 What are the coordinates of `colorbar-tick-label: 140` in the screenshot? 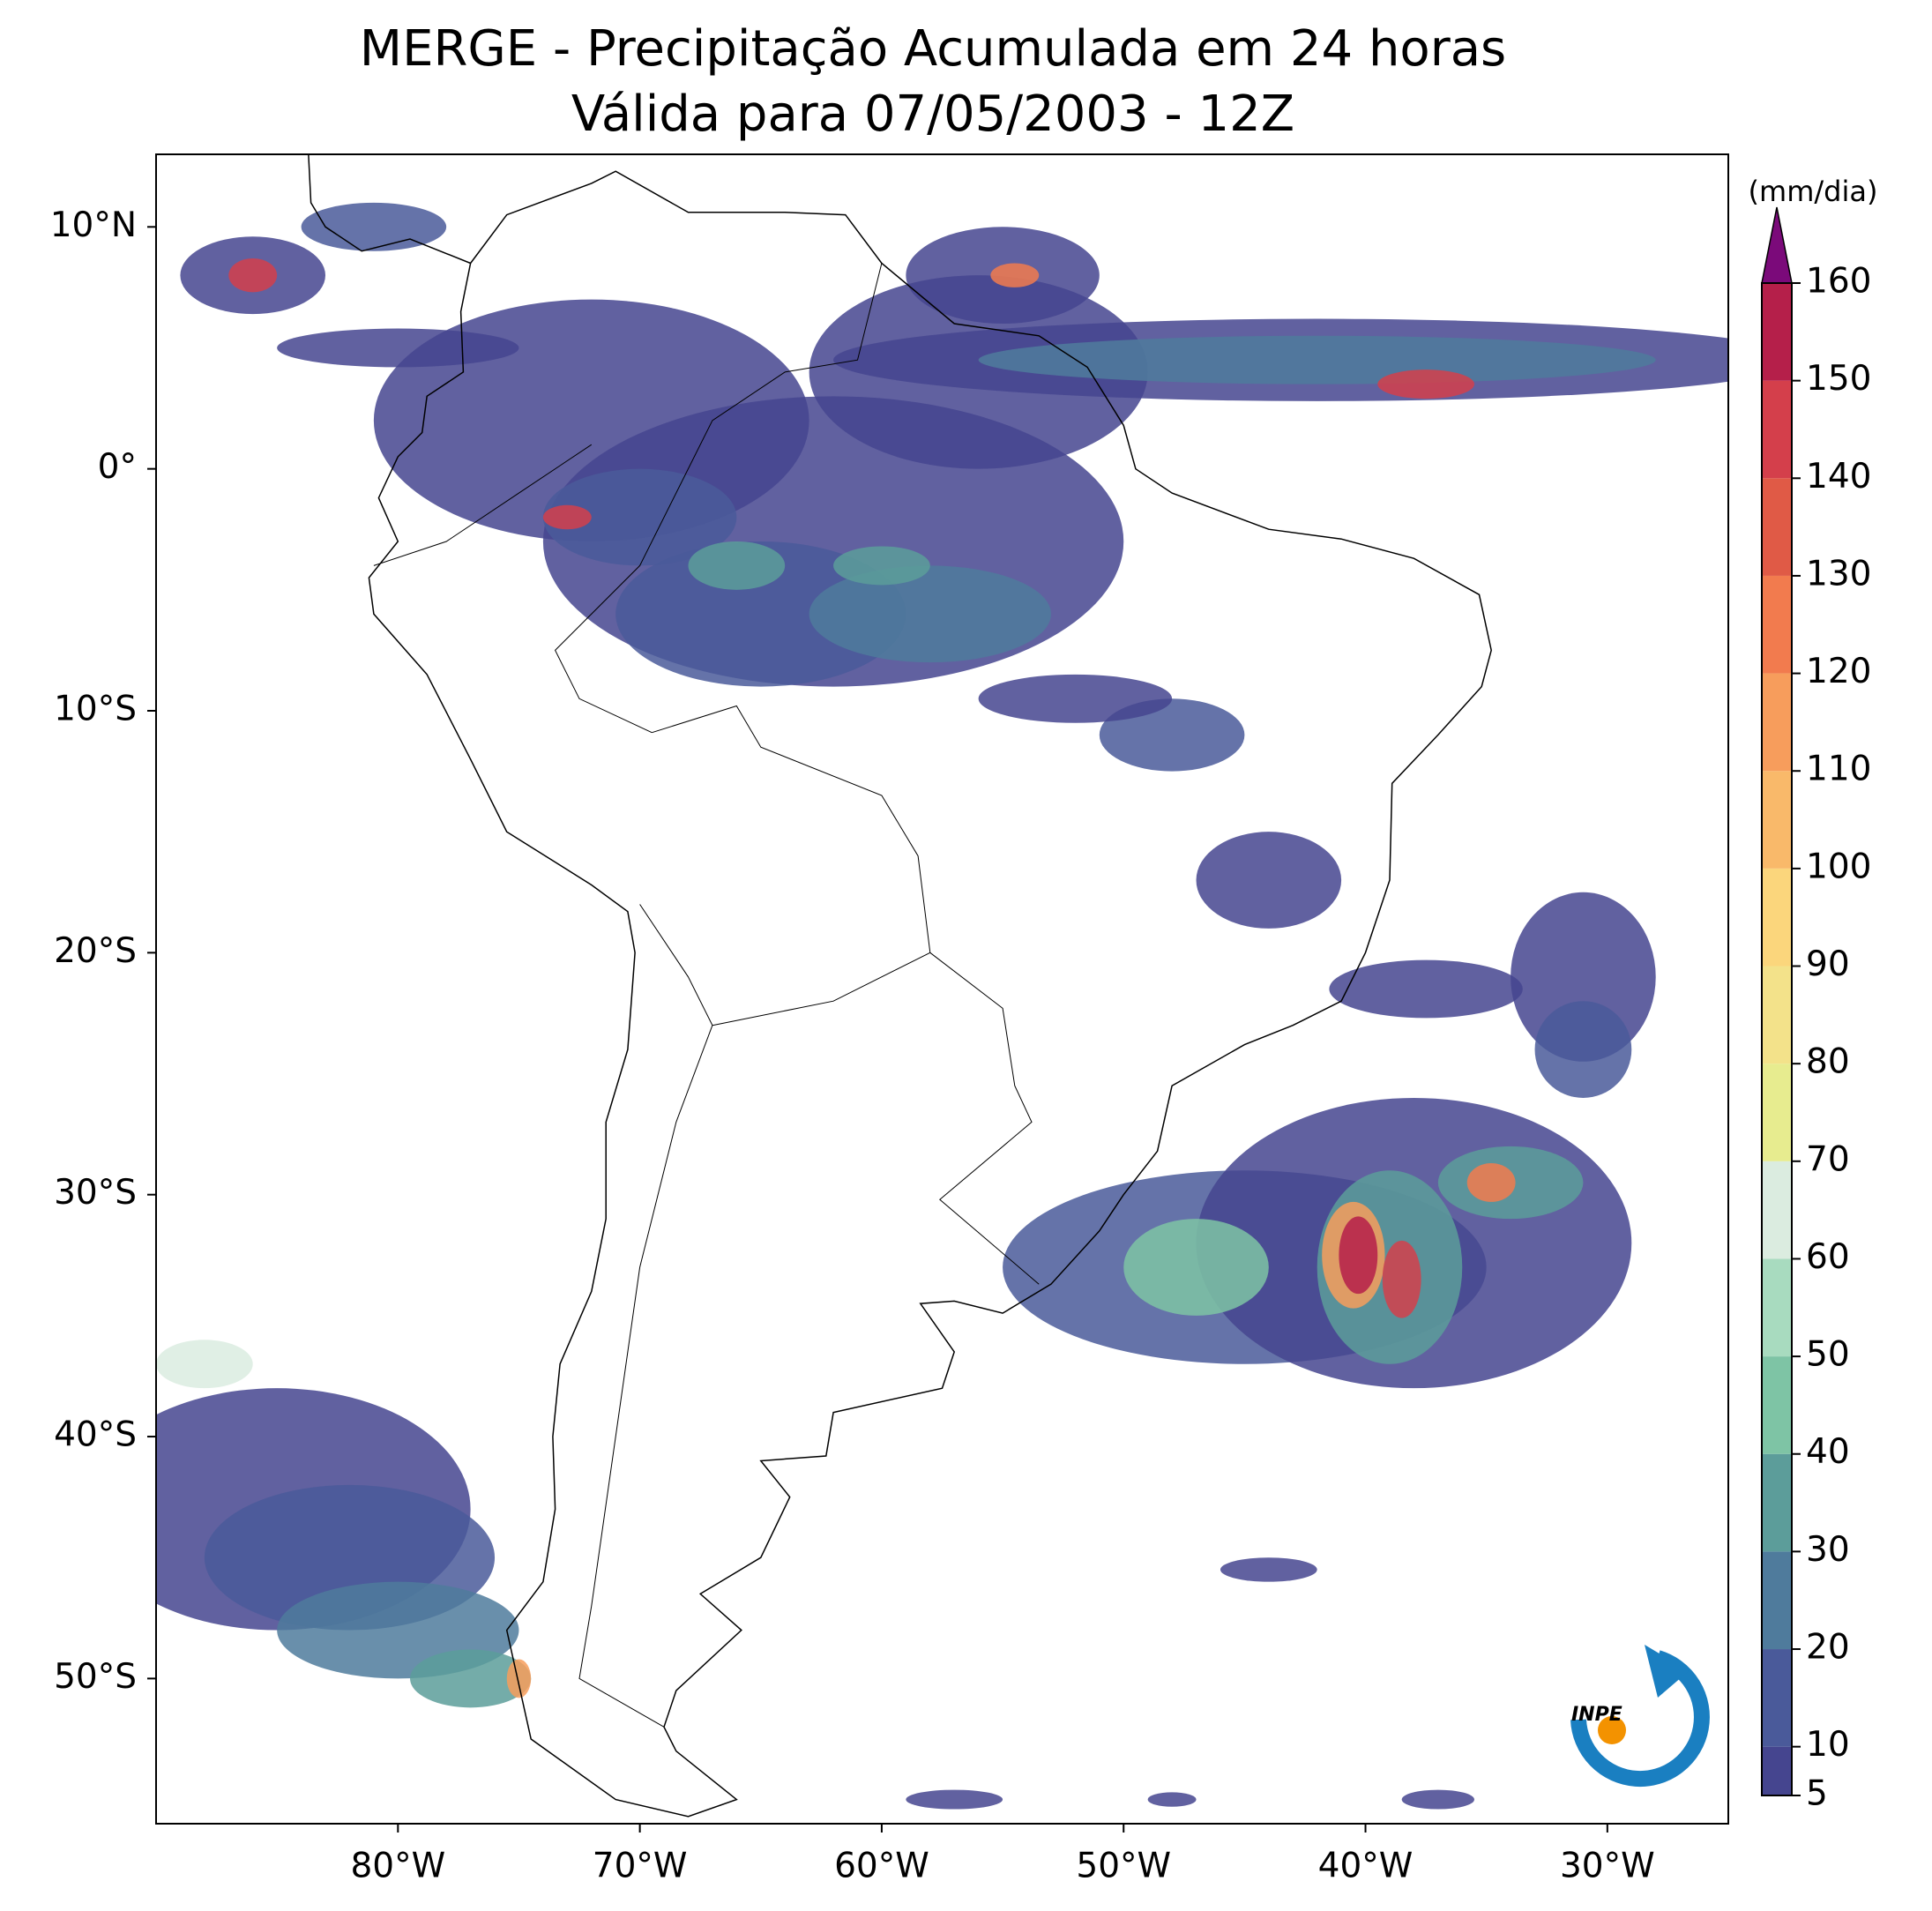 It's located at (1838, 477).